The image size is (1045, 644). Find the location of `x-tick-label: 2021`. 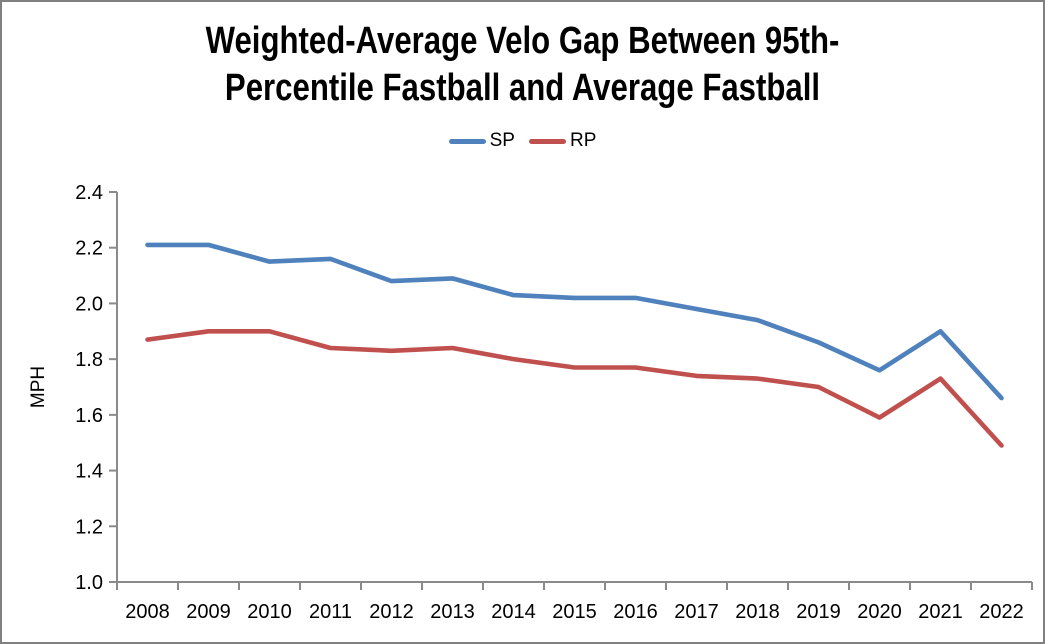

x-tick-label: 2021 is located at coordinates (940, 612).